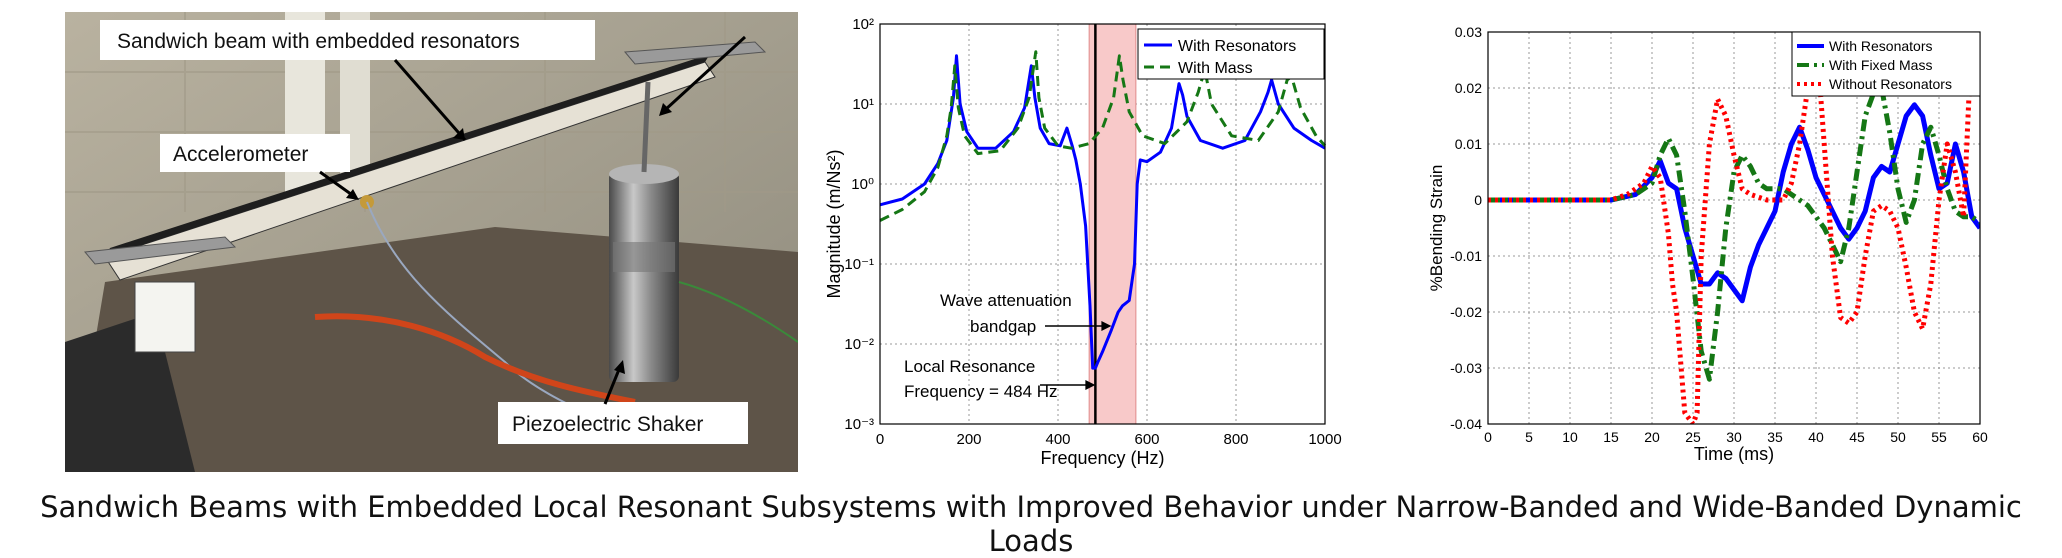  I want to click on x-tick-label: 30, so click(1734, 437).